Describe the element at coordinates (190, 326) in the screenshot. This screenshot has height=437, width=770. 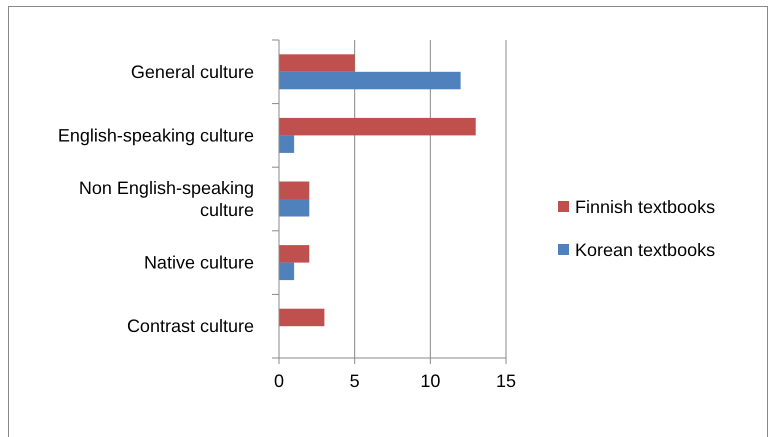
I see `y-tick-label: Contrast culture` at that location.